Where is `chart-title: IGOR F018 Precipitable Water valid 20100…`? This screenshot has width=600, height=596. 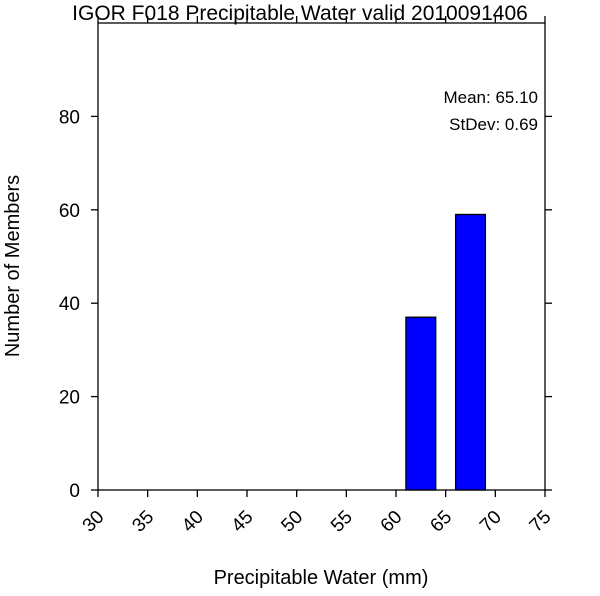
chart-title: IGOR F018 Precipitable Water valid 20100… is located at coordinates (300, 13).